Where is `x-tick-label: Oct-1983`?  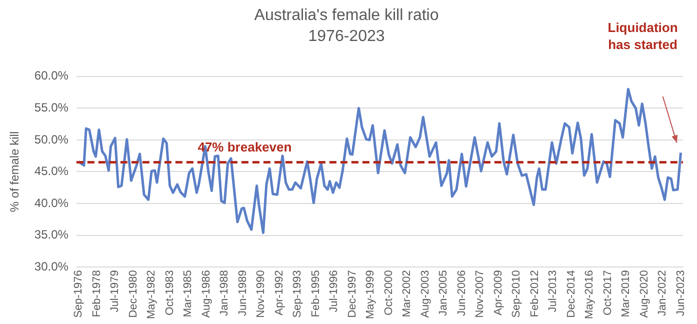 x-tick-label: Oct-1983 is located at coordinates (170, 293).